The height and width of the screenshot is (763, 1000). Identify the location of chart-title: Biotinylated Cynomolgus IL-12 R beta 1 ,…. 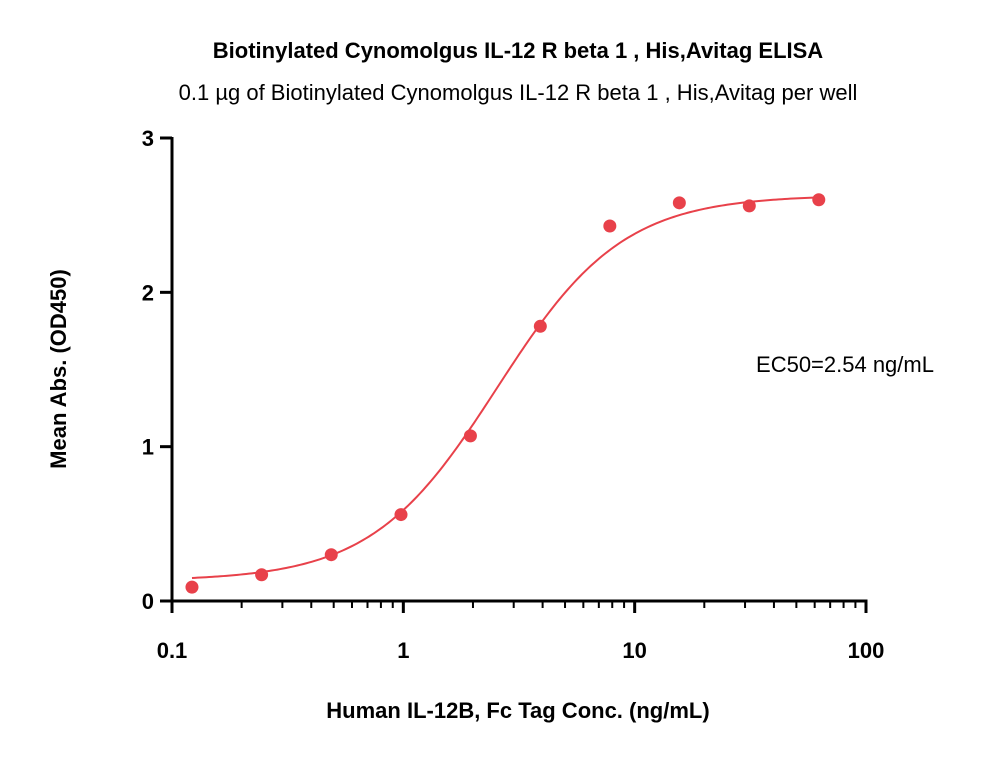
(518, 50).